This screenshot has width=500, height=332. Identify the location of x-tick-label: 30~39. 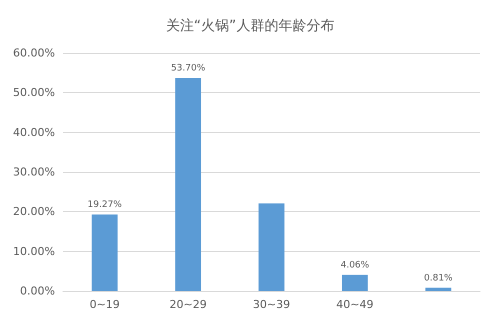
(271, 304).